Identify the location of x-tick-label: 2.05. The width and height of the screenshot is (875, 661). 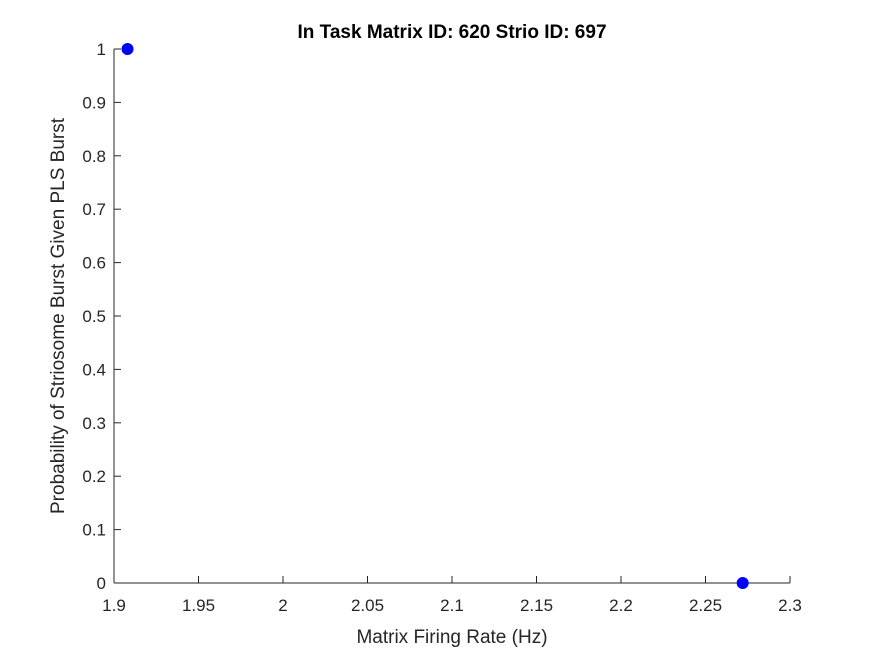
(367, 605).